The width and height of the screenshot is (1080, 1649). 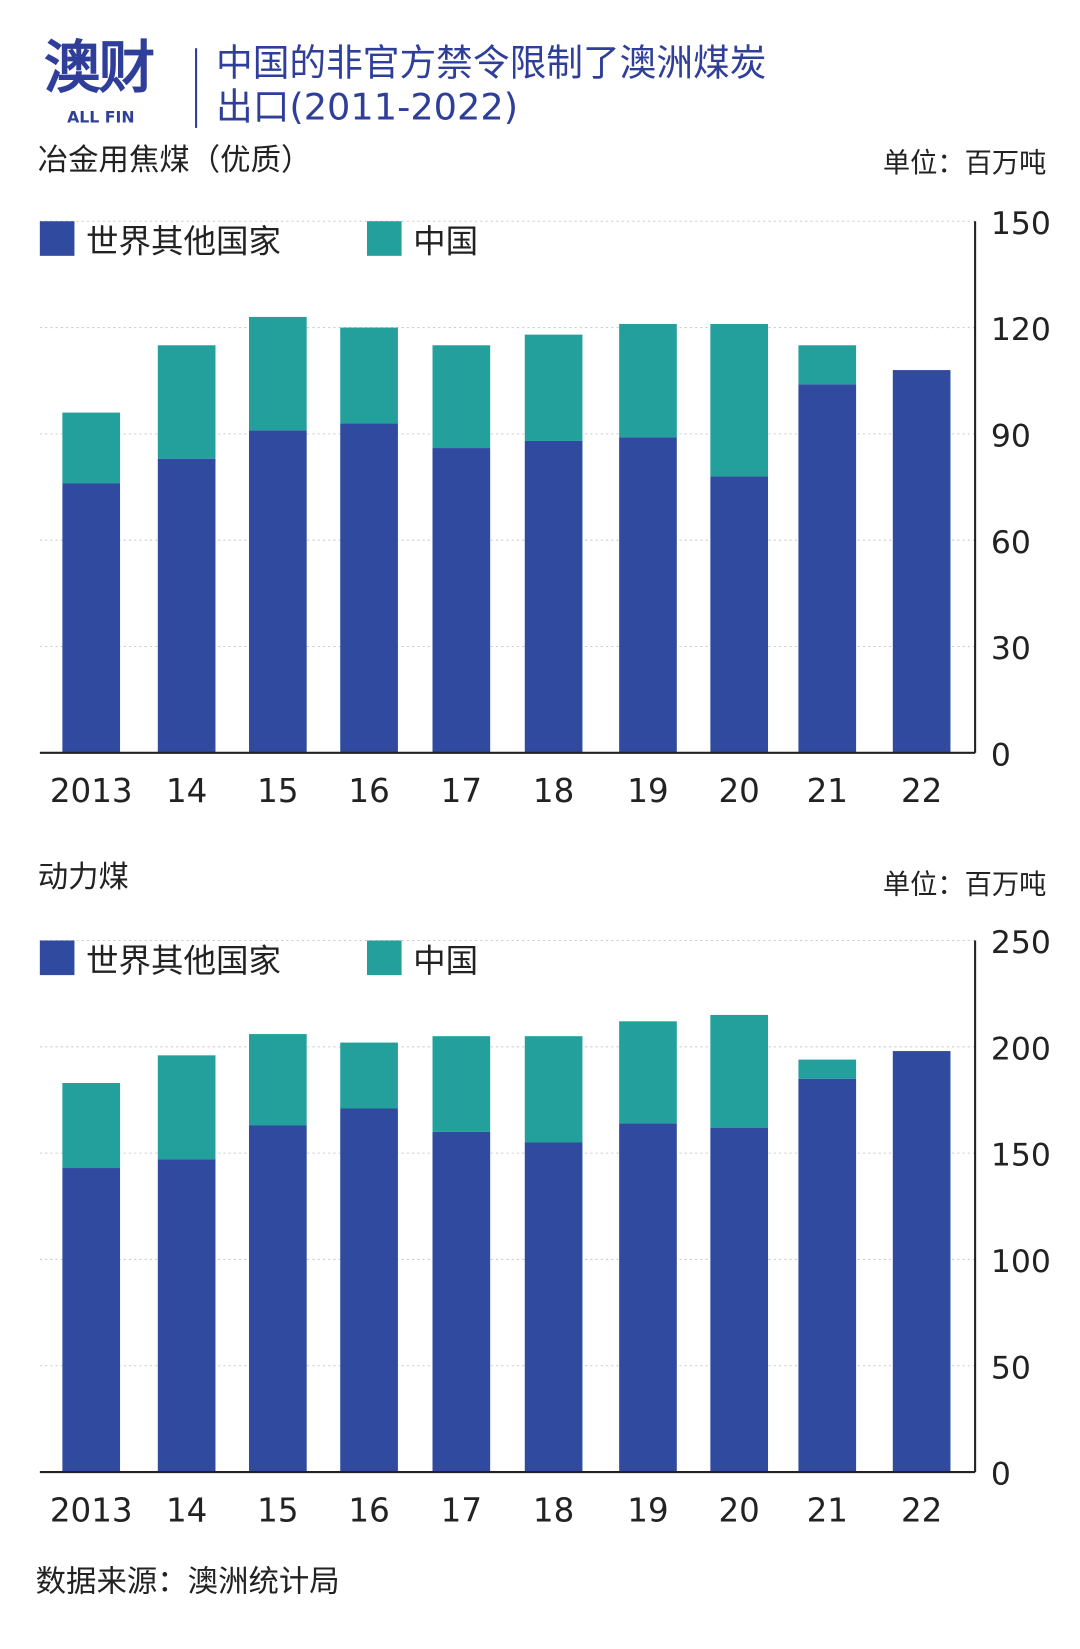 What do you see at coordinates (551, 86) in the screenshot?
I see `page-title: 中国的非官方禁令限制了澳洲煤炭 出口(2011-2022)` at bounding box center [551, 86].